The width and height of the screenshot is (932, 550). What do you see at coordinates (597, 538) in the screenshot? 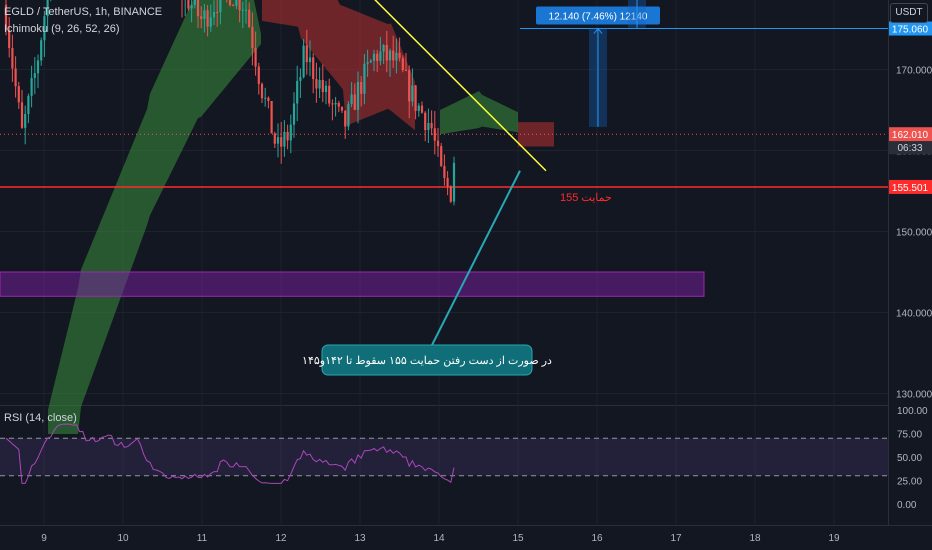
I see `time-tick-label: 16` at bounding box center [597, 538].